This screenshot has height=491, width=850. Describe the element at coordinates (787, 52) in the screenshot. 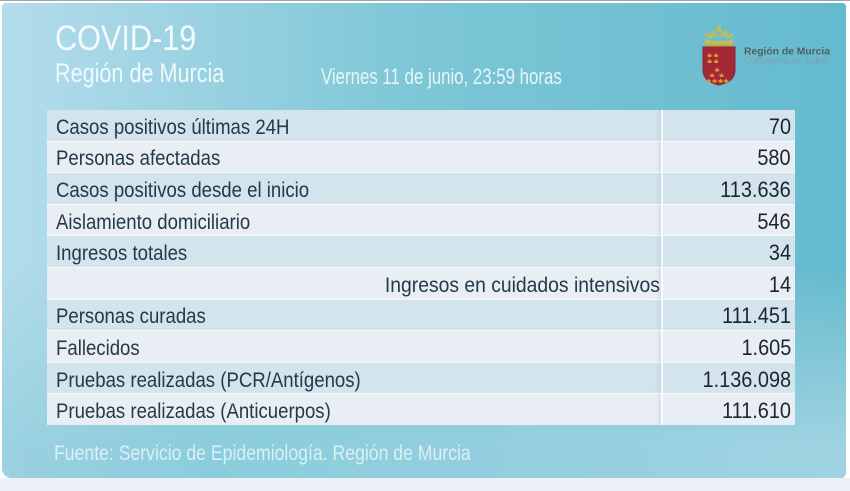

I see `svg-text: Región de Murcia` at that location.